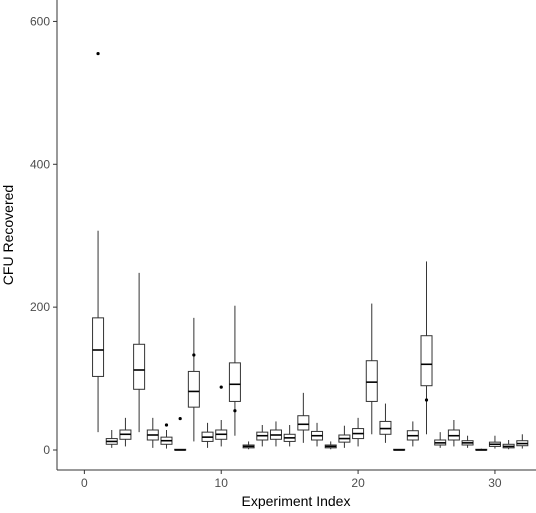  What do you see at coordinates (40, 21) in the screenshot?
I see `y-tick-label: 600` at bounding box center [40, 21].